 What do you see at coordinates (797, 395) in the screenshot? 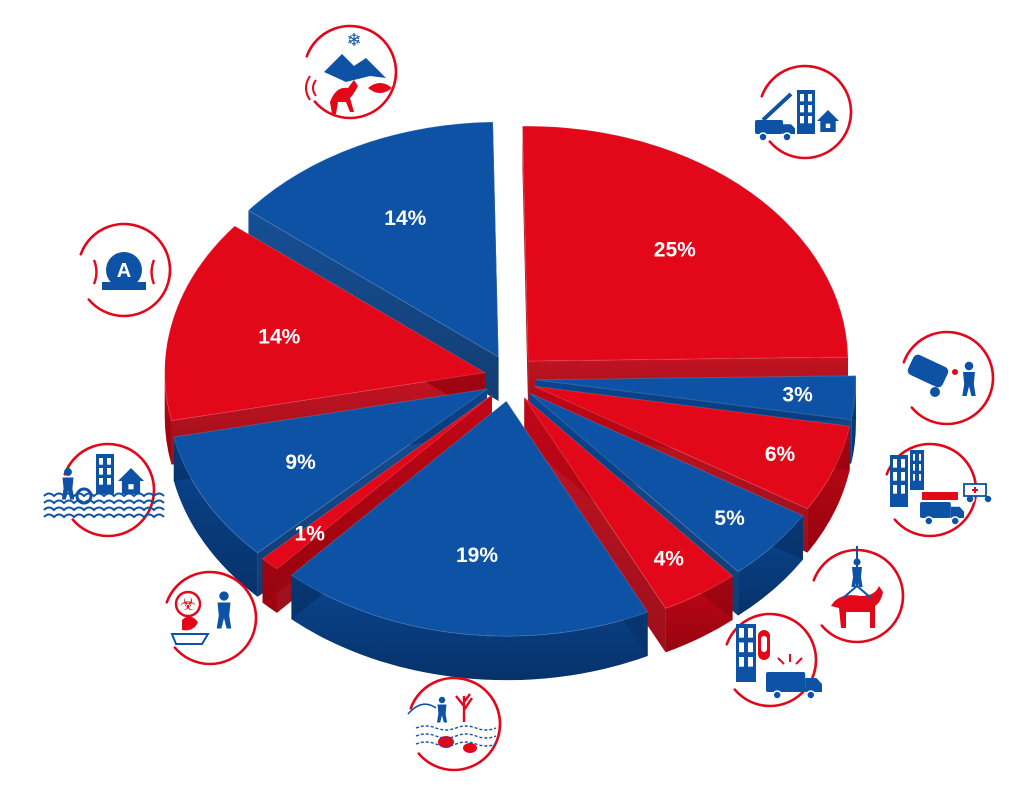
I see `slice-label: 3%` at bounding box center [797, 395].